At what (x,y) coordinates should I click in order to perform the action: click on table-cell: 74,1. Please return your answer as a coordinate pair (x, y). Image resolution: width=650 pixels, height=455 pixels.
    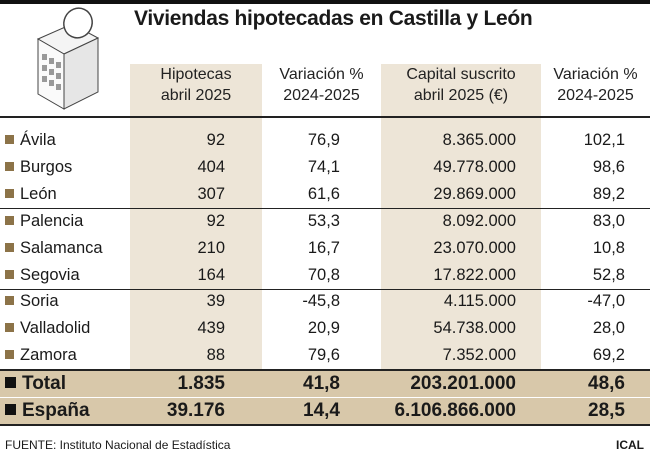
    Looking at the image, I should click on (323, 166).